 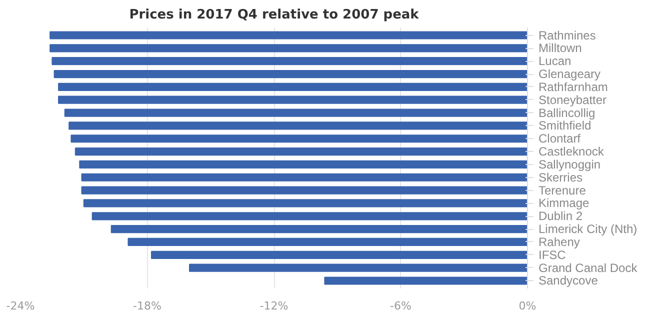 I want to click on y-tick-label: IFSC, so click(x=552, y=255).